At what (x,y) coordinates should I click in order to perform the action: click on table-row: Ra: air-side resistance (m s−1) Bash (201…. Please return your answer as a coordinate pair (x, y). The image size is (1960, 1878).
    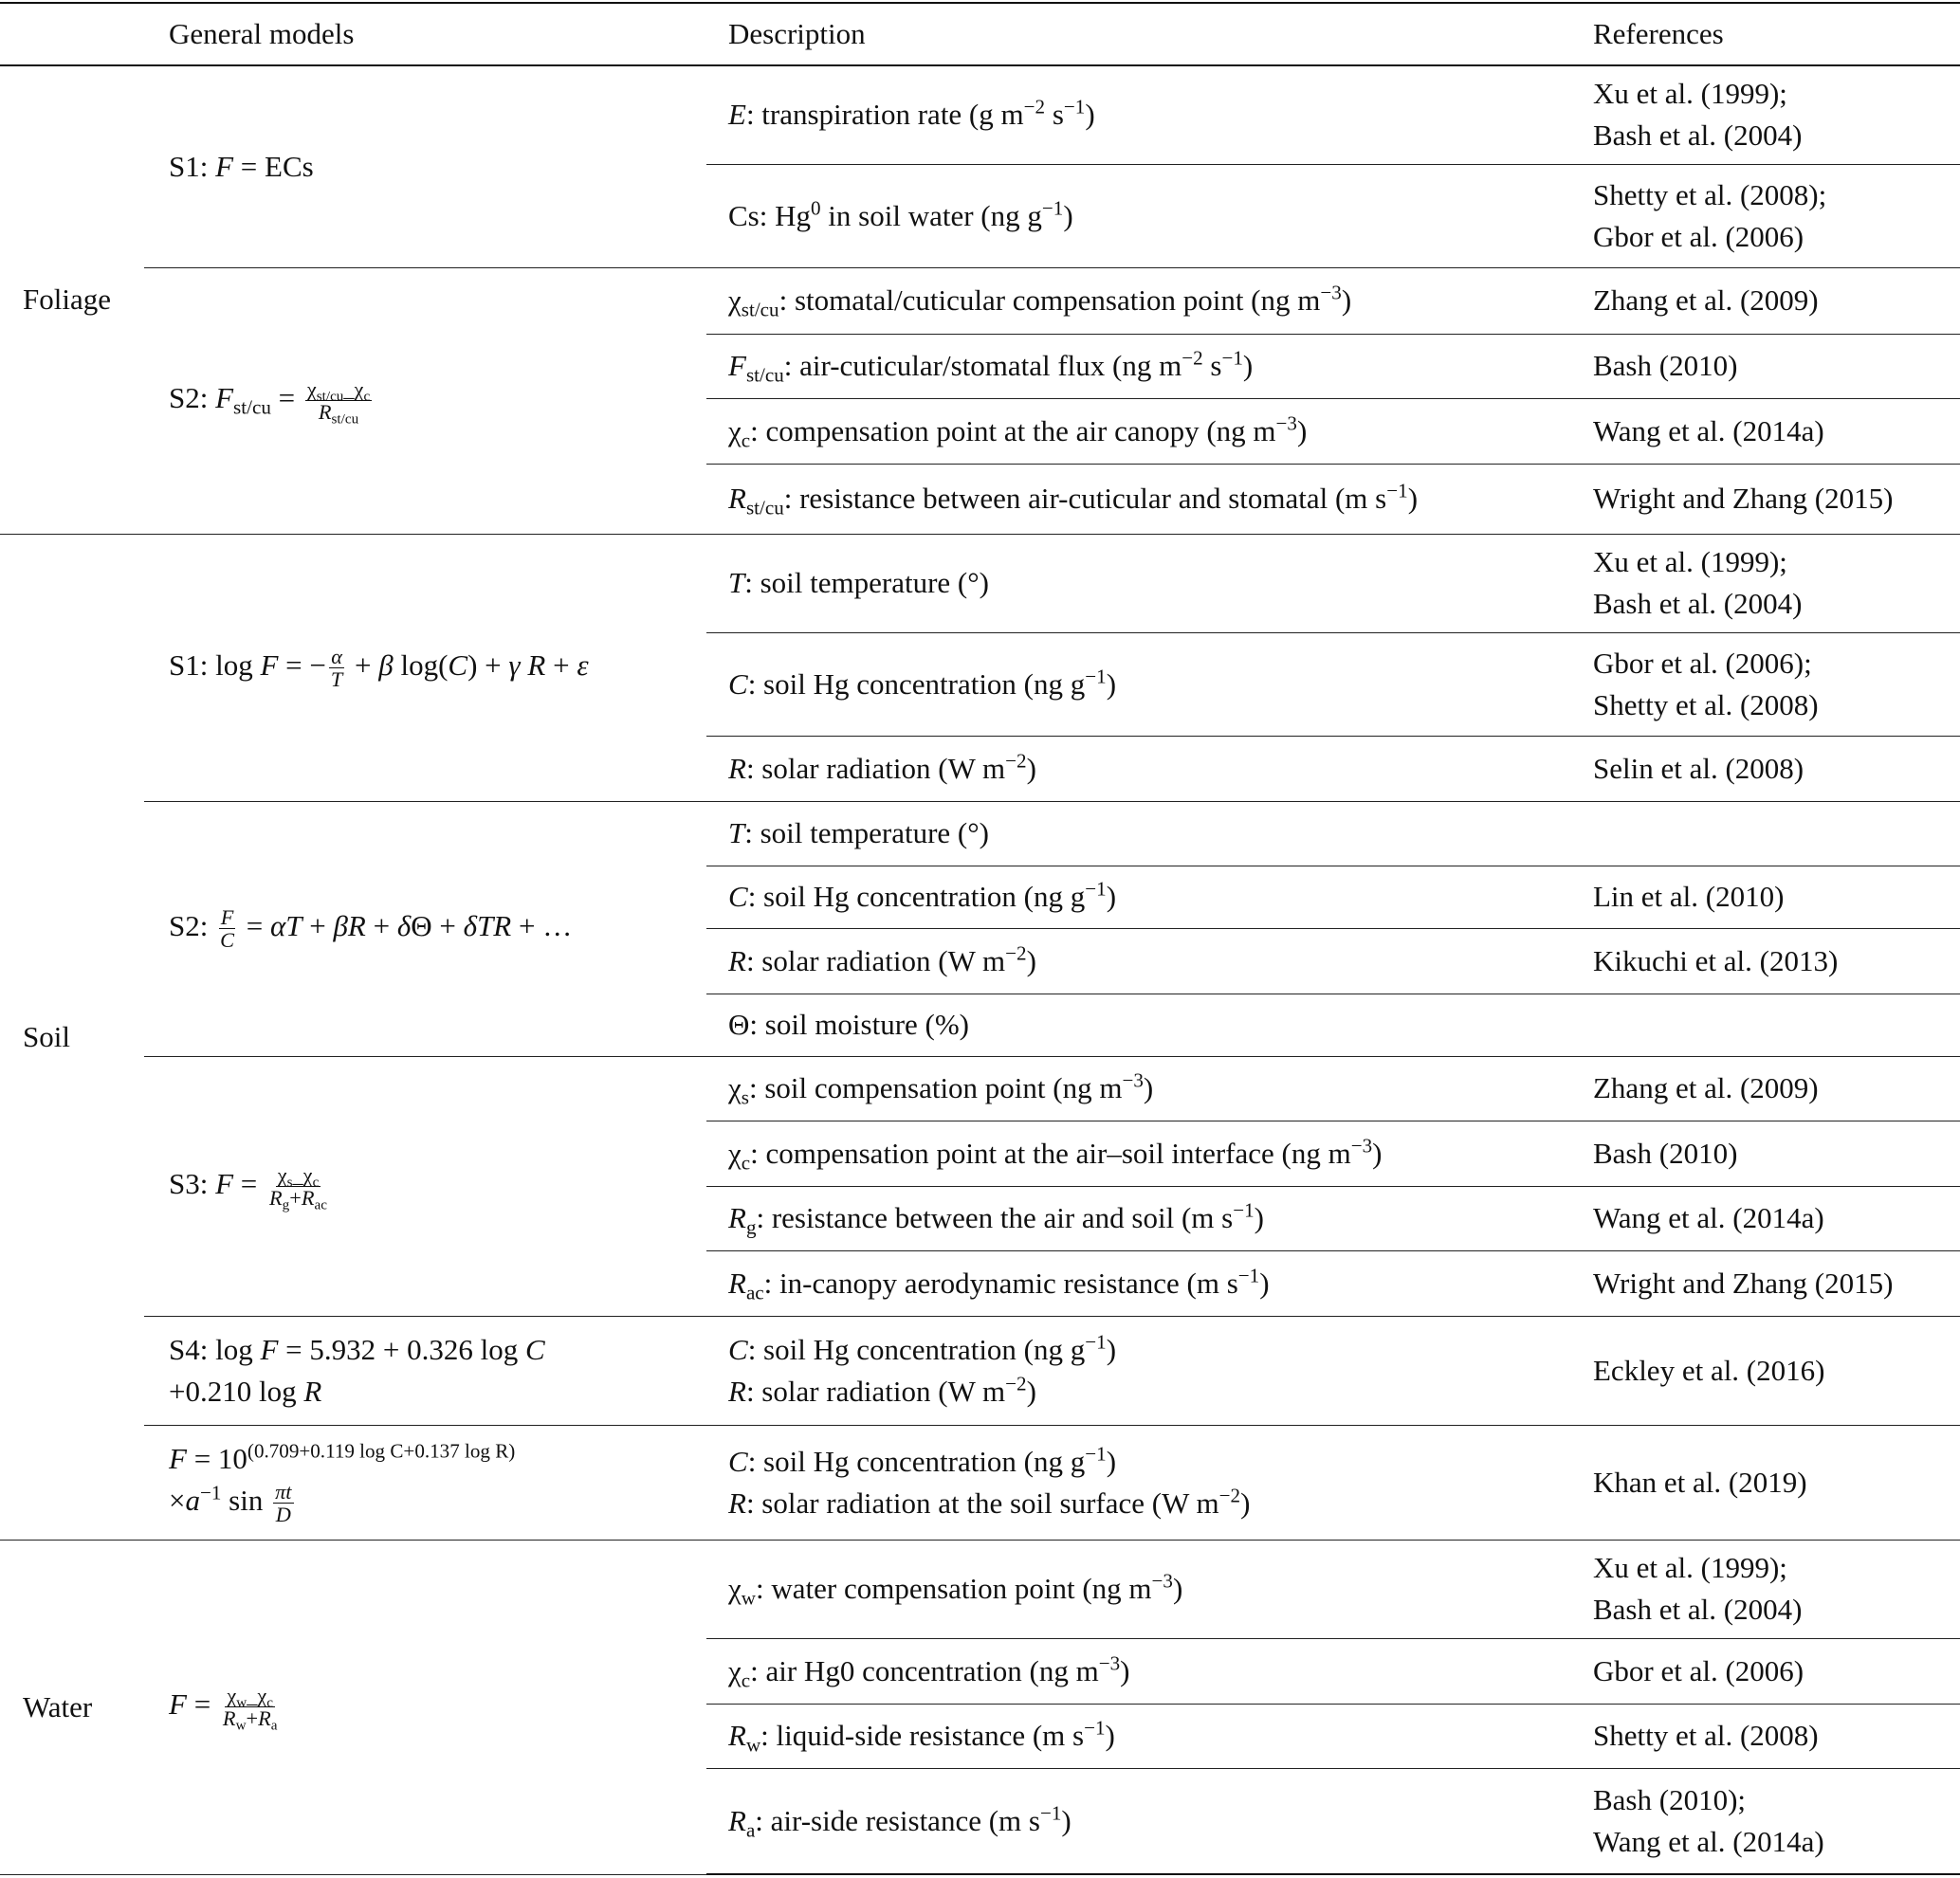
    Looking at the image, I should click on (980, 1821).